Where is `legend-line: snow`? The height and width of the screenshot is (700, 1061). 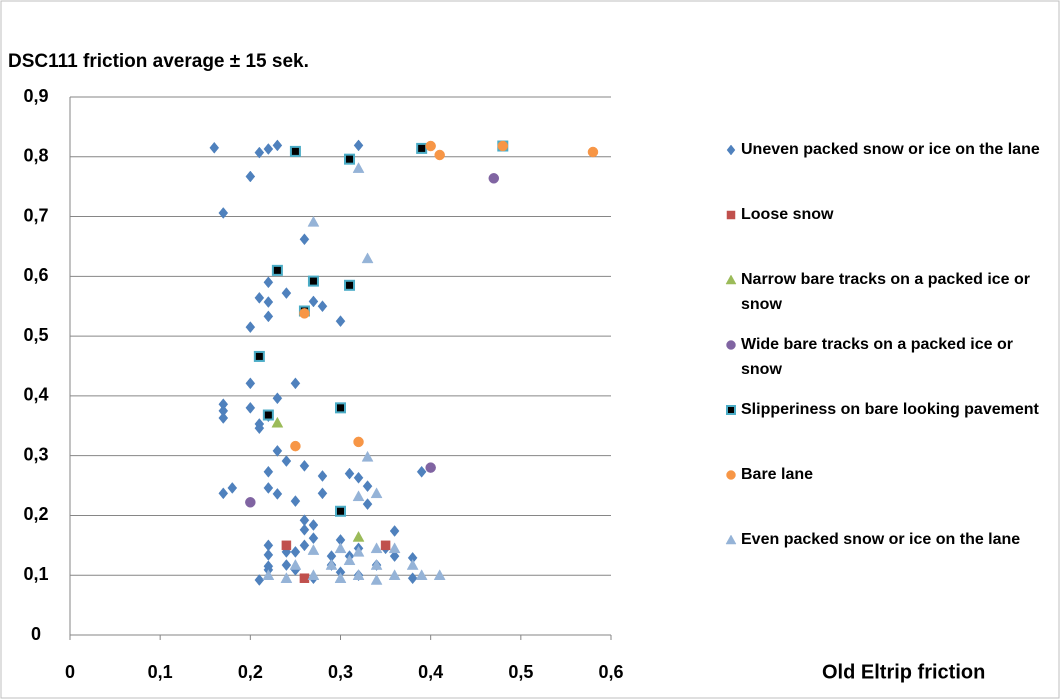
legend-line: snow is located at coordinates (761, 369).